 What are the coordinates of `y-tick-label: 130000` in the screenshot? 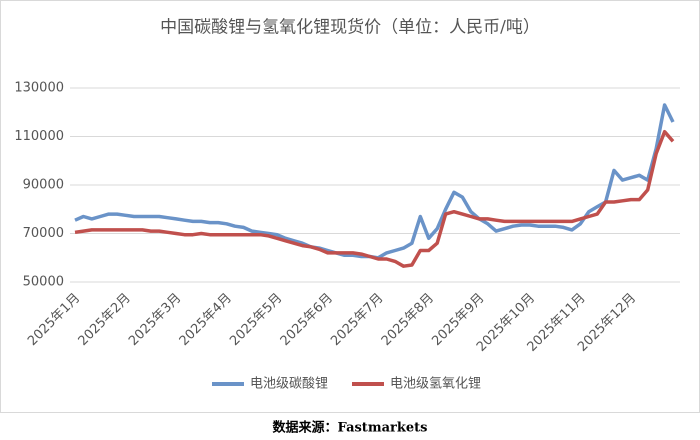 It's located at (39, 88).